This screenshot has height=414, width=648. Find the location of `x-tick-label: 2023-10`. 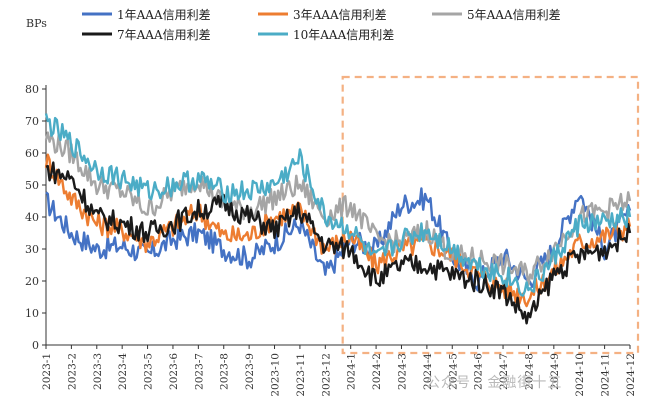

x-tick-label: 2023-10 is located at coordinates (276, 375).